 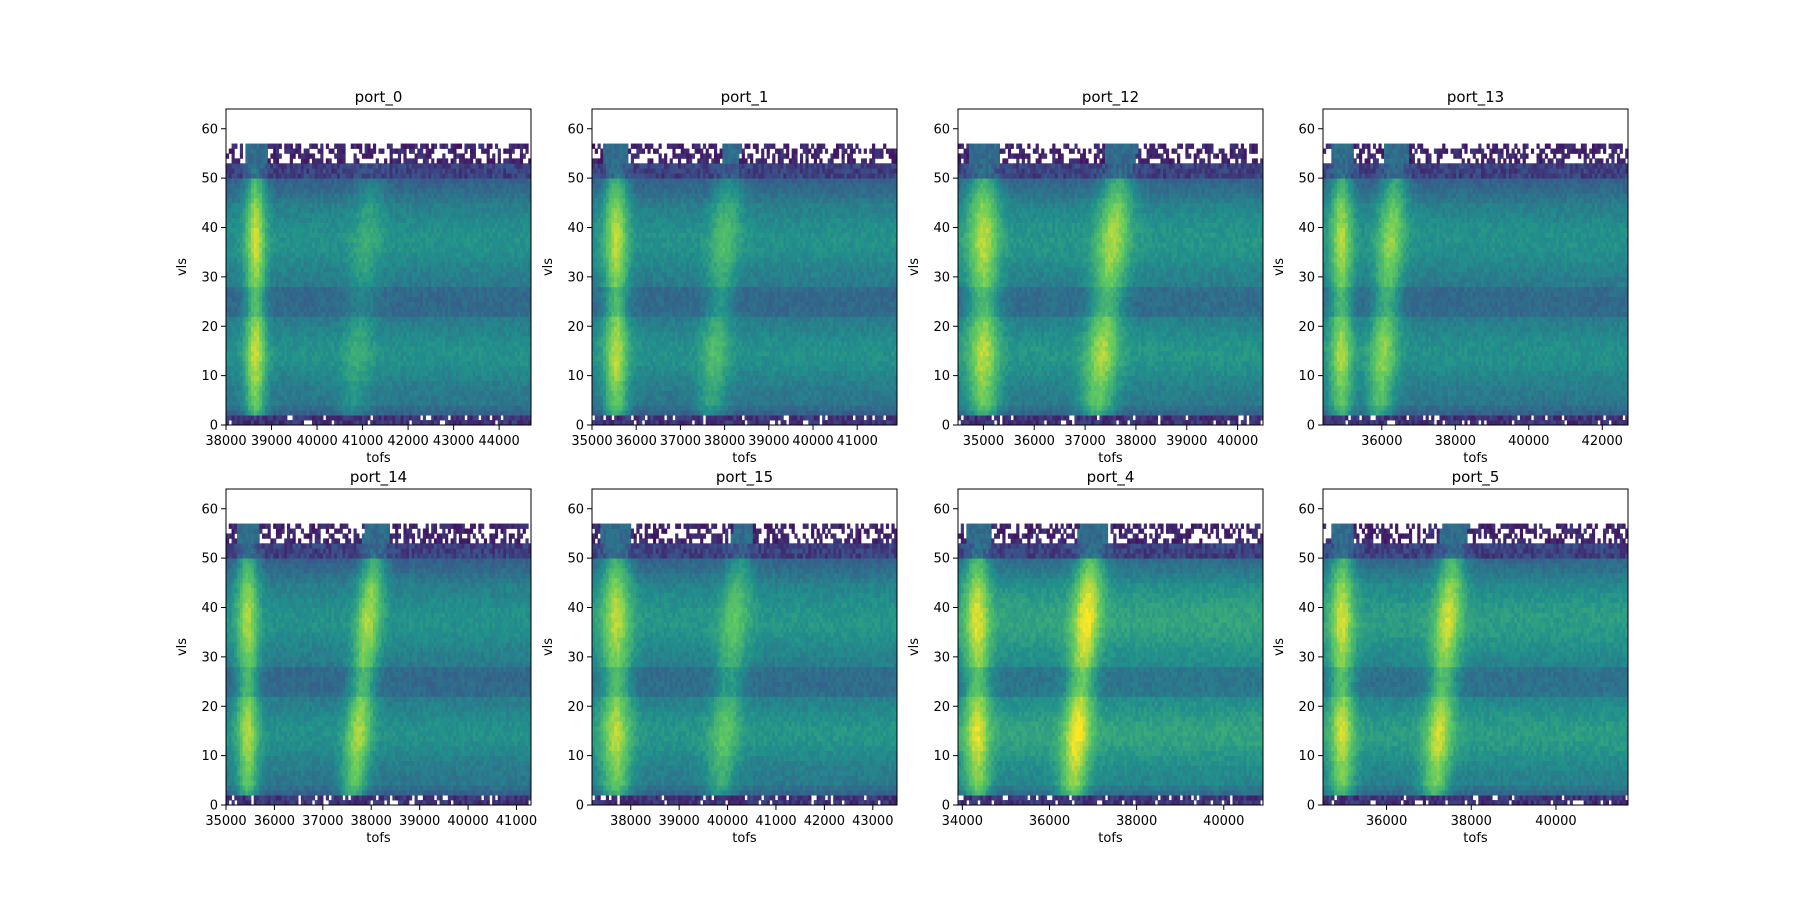 What do you see at coordinates (680, 441) in the screenshot?
I see `x-tick-label: 37000` at bounding box center [680, 441].